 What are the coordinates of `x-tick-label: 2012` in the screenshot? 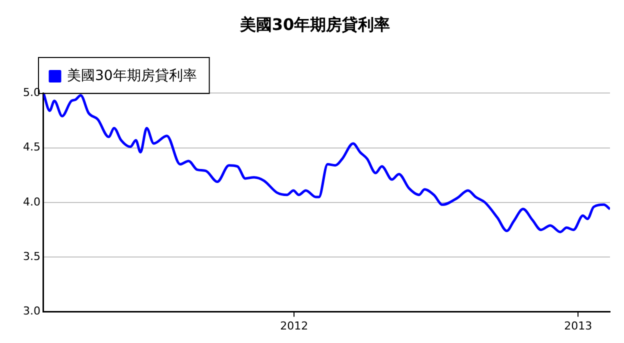 It's located at (294, 325).